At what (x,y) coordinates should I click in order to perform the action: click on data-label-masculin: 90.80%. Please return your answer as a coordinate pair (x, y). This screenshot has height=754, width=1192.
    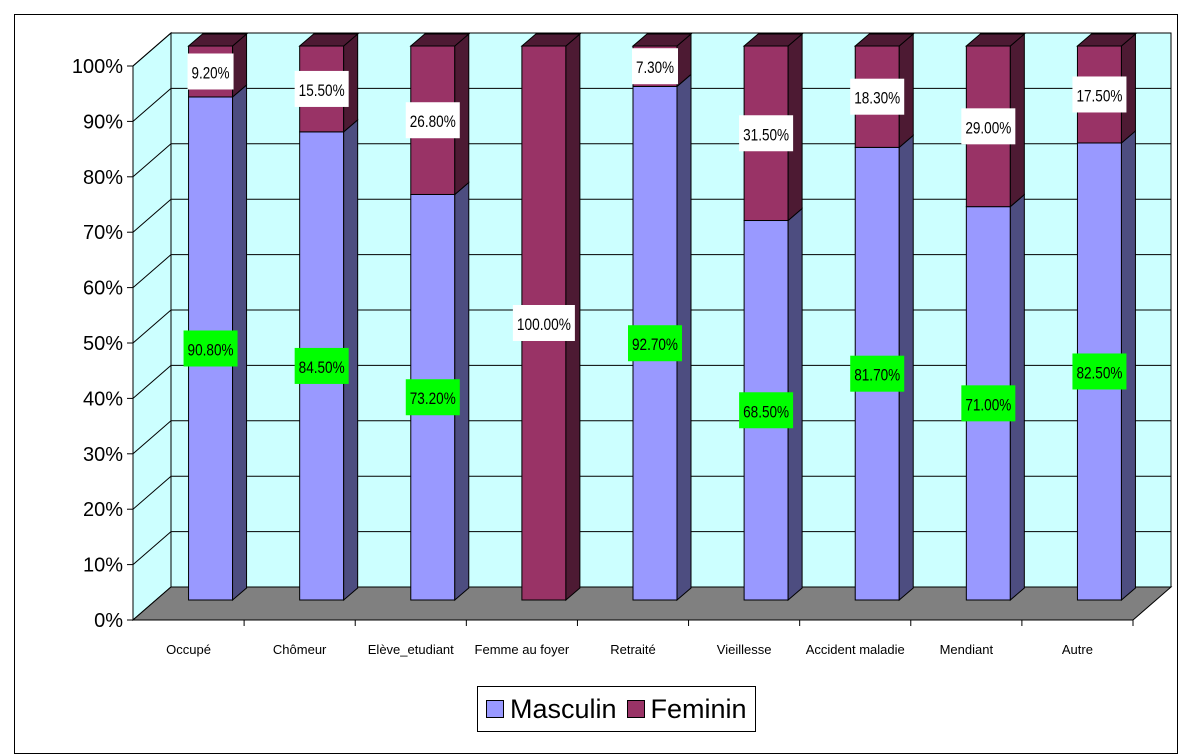
    Looking at the image, I should click on (211, 349).